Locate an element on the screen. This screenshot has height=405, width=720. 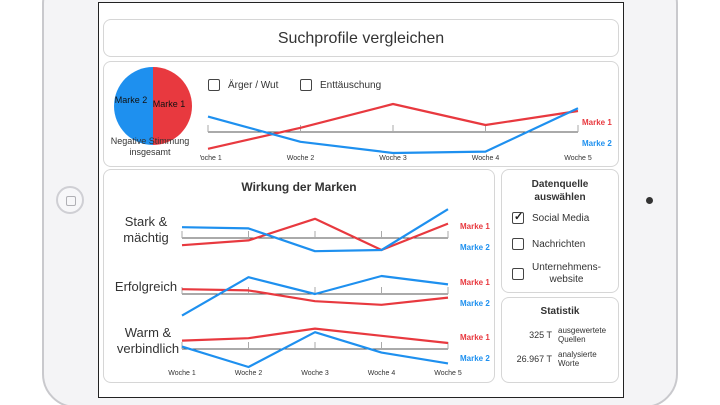
home-button-icon is located at coordinates (70, 200).